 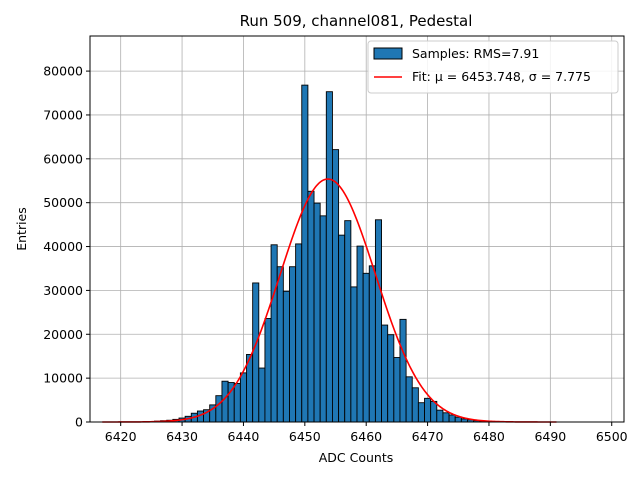 What do you see at coordinates (356, 21) in the screenshot?
I see `chart-title: Run 509, channel081, Pedestal` at bounding box center [356, 21].